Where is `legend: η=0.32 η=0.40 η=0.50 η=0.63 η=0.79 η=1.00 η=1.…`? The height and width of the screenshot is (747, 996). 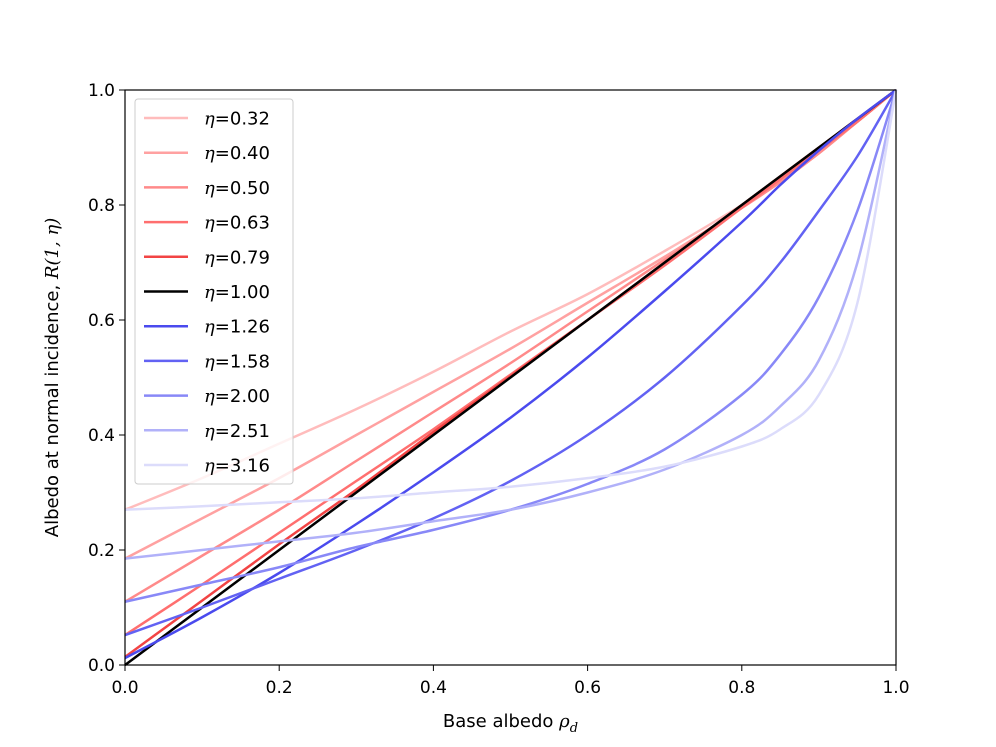
legend: η=0.32 η=0.40 η=0.50 η=0.63 η=0.79 η=1.00 η=1.… is located at coordinates (214, 291).